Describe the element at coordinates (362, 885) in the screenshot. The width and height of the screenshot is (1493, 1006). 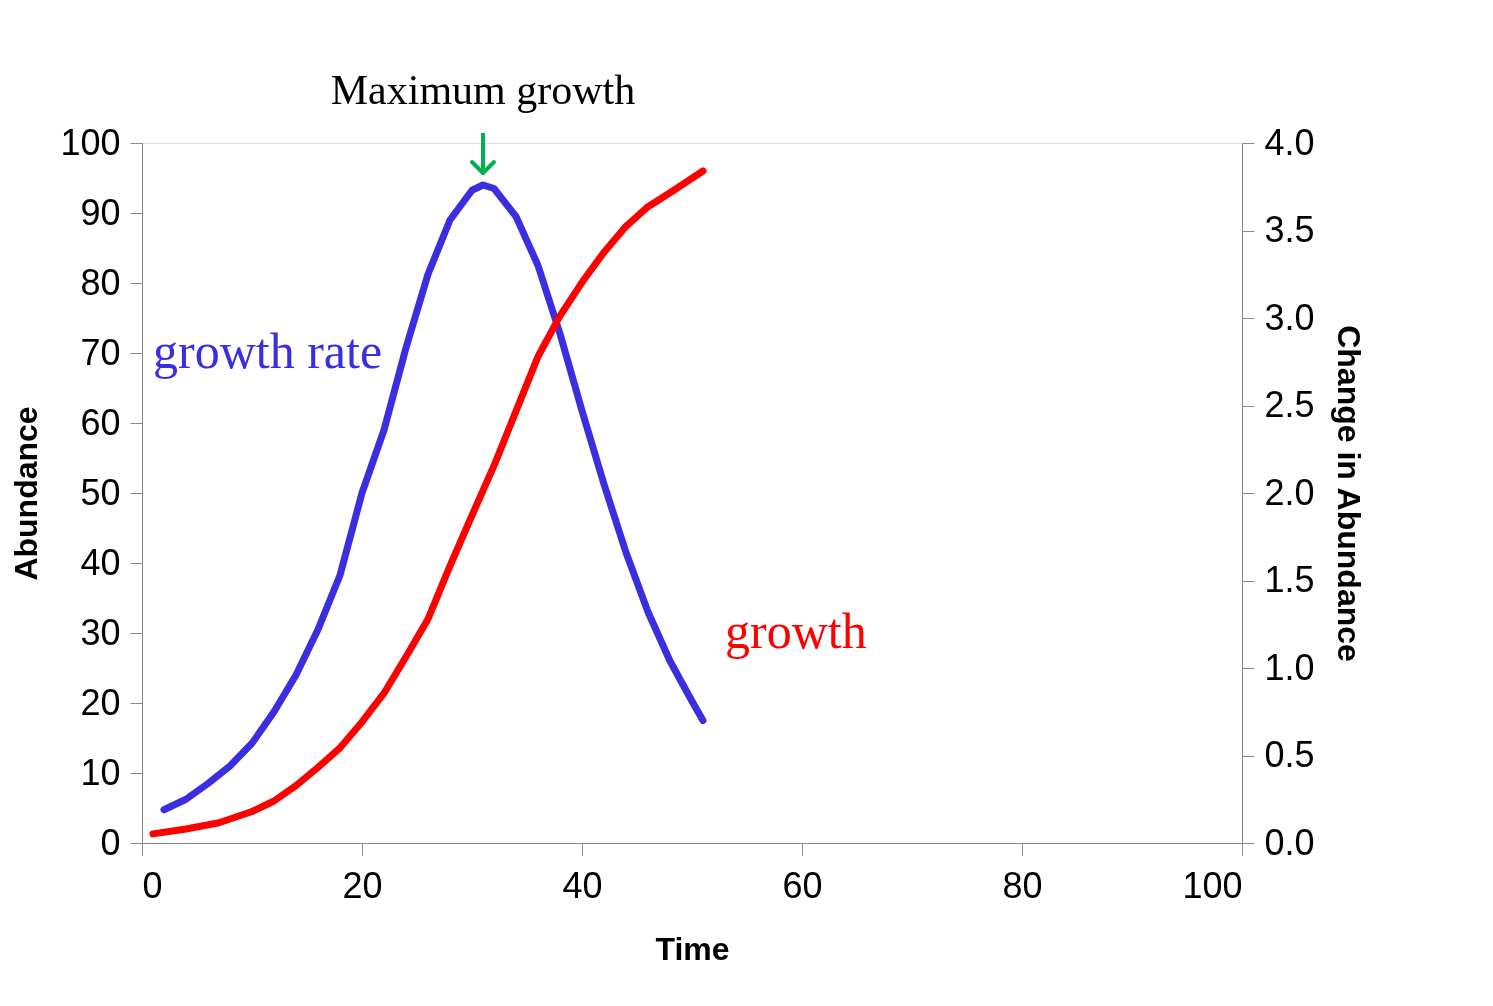
I see `x-tick-label: 20` at that location.